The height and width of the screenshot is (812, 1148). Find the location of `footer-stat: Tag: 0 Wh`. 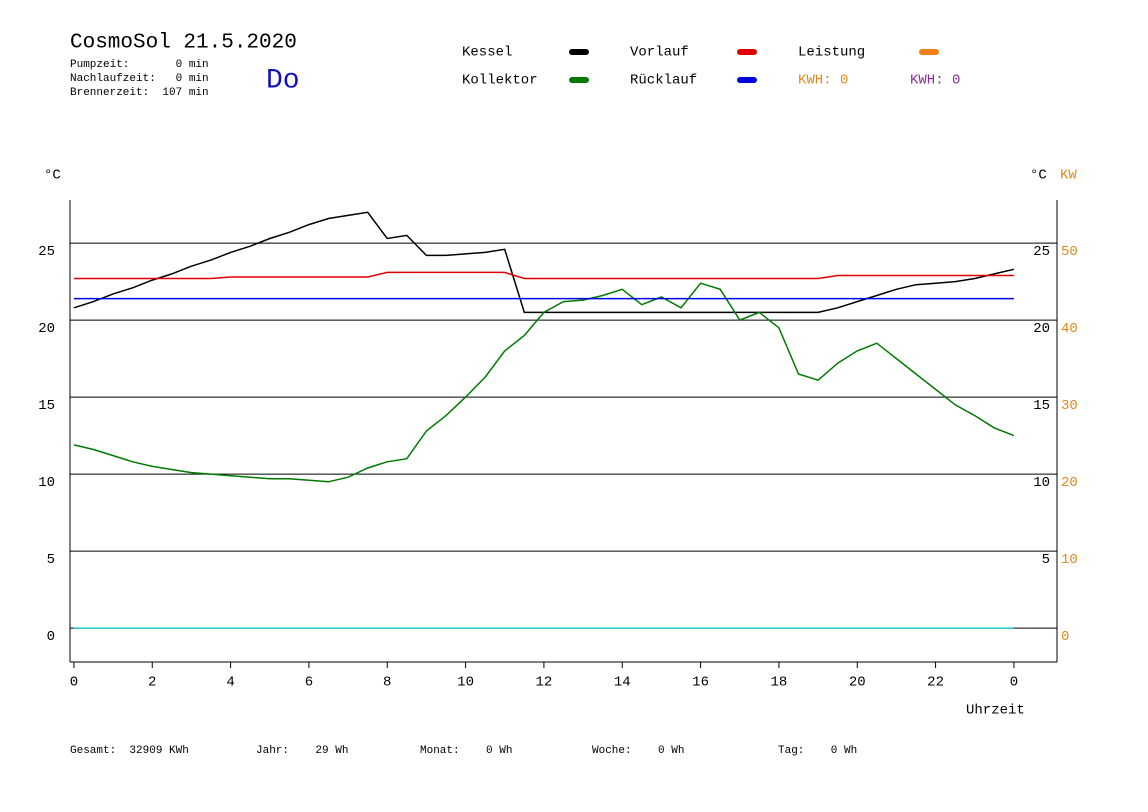

footer-stat: Tag: 0 Wh is located at coordinates (817, 751).